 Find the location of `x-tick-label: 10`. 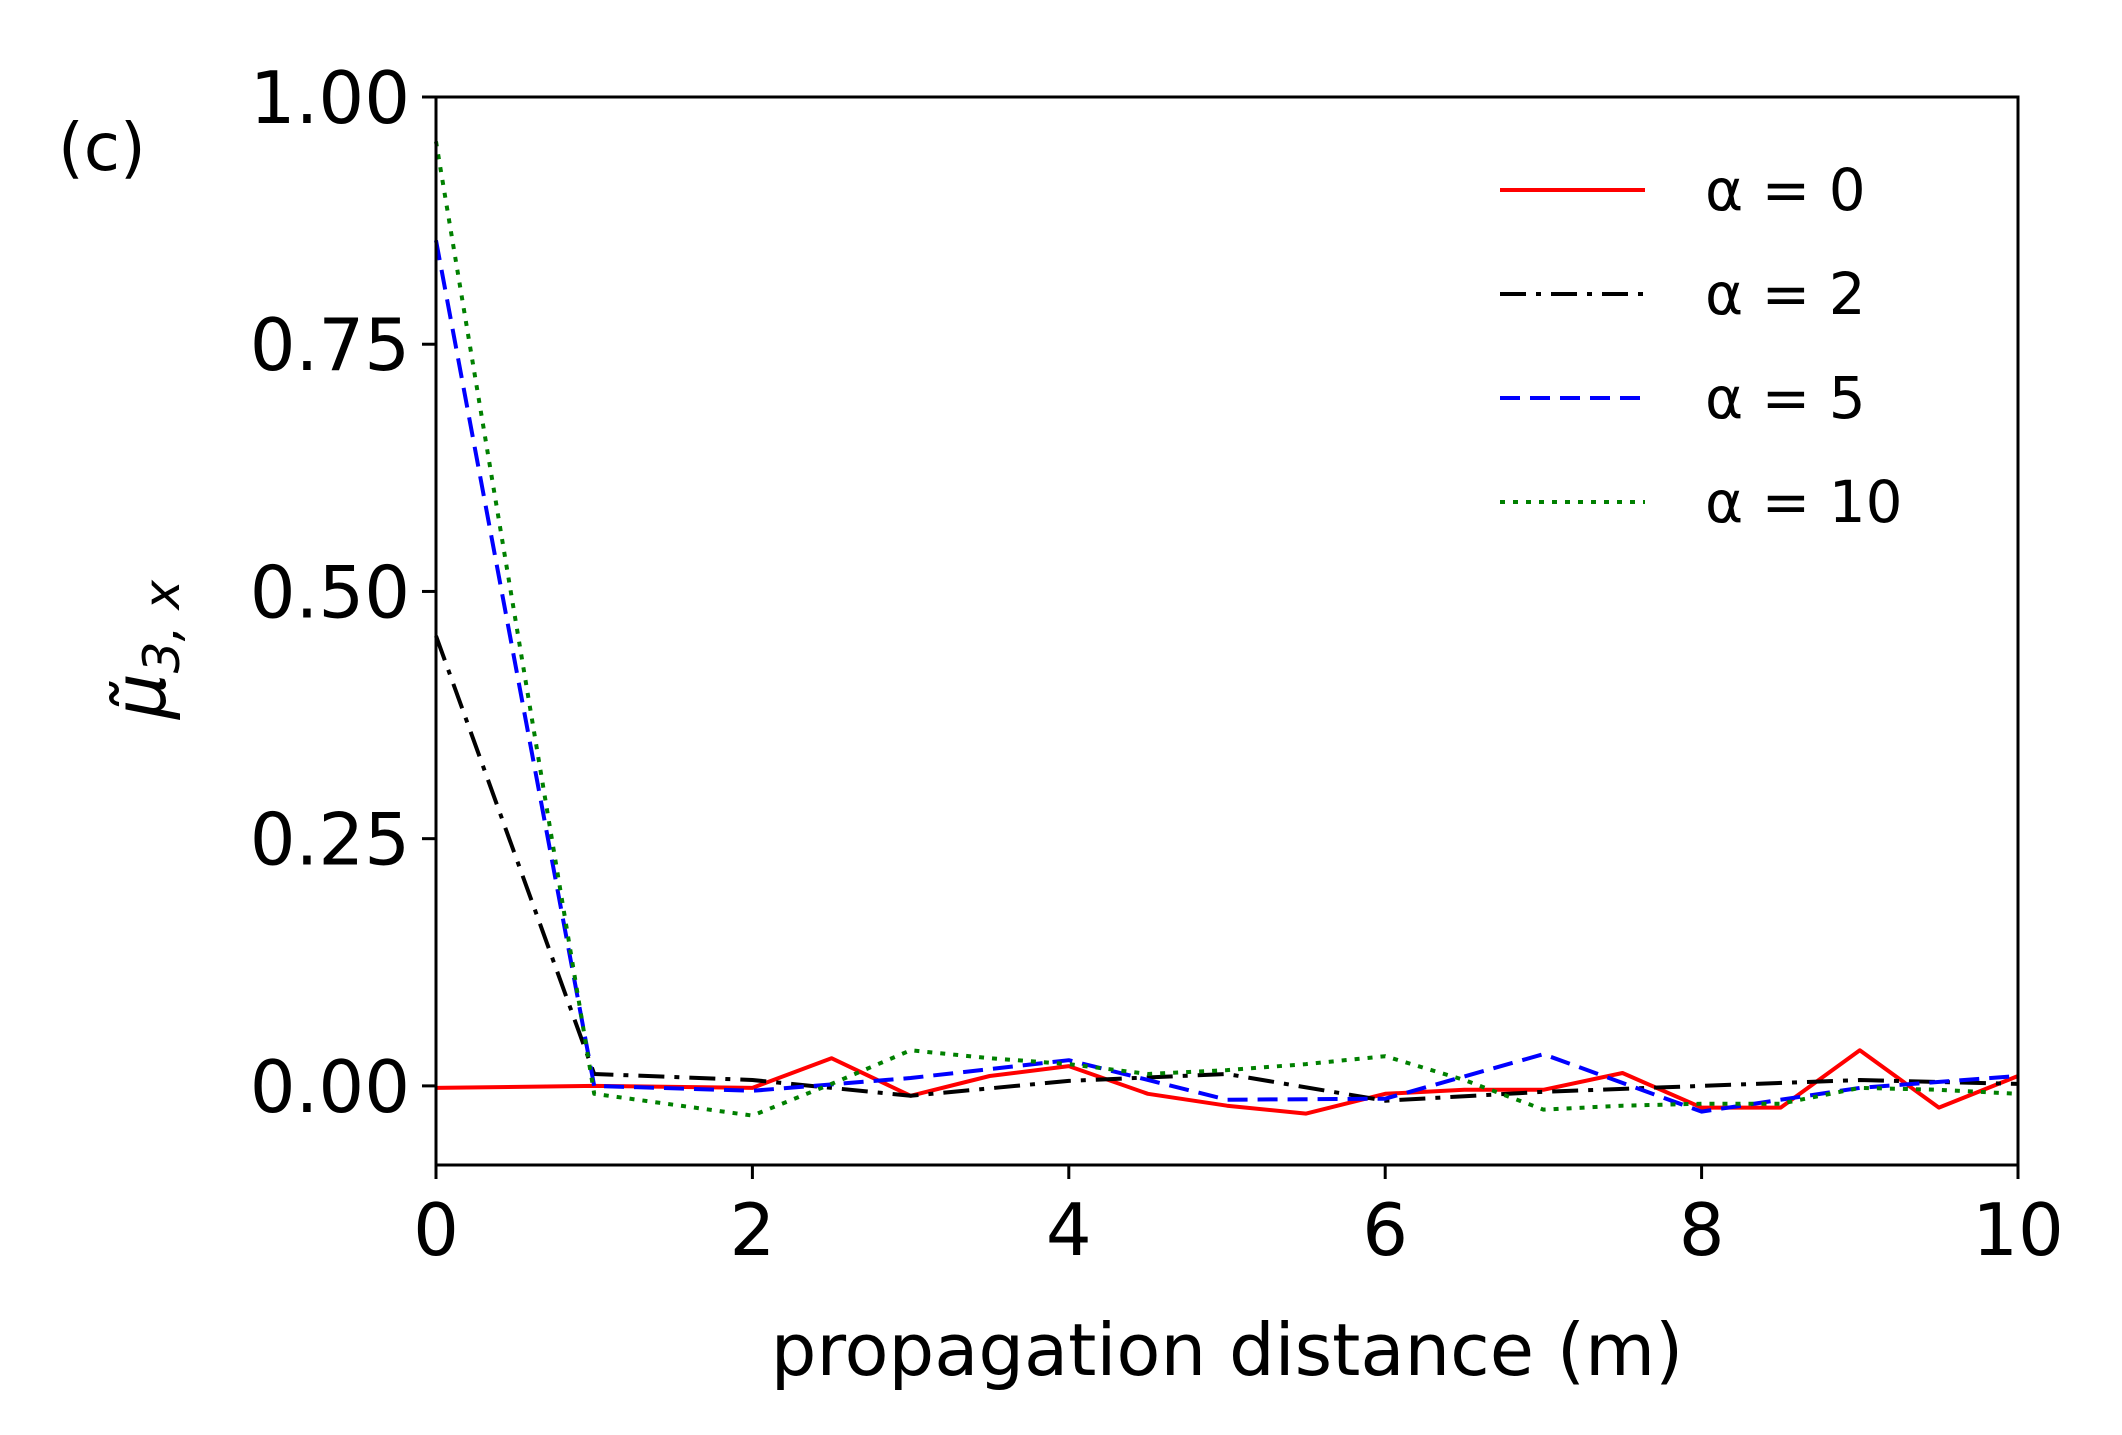

x-tick-label: 10 is located at coordinates (2018, 1230).